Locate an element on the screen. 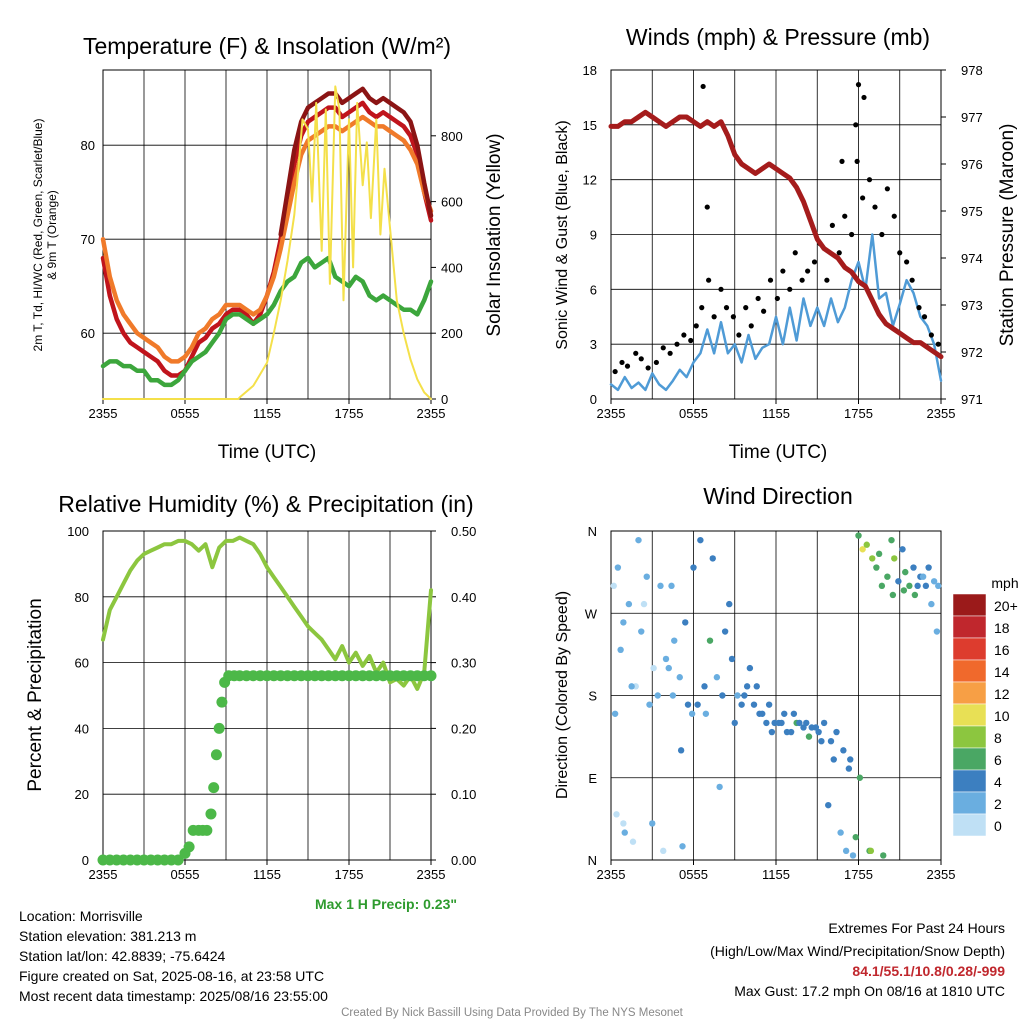 The height and width of the screenshot is (1024, 1024). max-precip-label: Max 1 H Precip: 0.23" is located at coordinates (386, 904).